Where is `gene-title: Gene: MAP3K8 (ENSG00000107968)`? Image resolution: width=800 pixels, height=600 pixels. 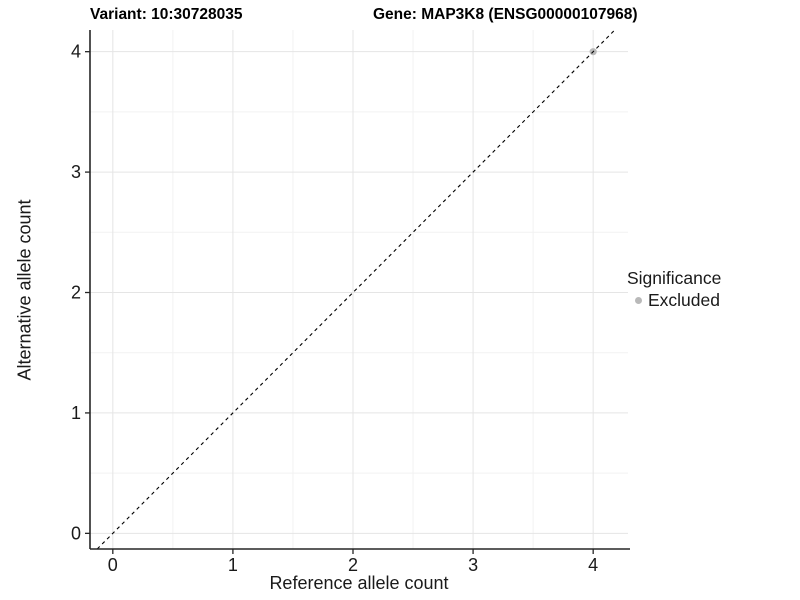
gene-title: Gene: MAP3K8 (ENSG00000107968) is located at coordinates (505, 14).